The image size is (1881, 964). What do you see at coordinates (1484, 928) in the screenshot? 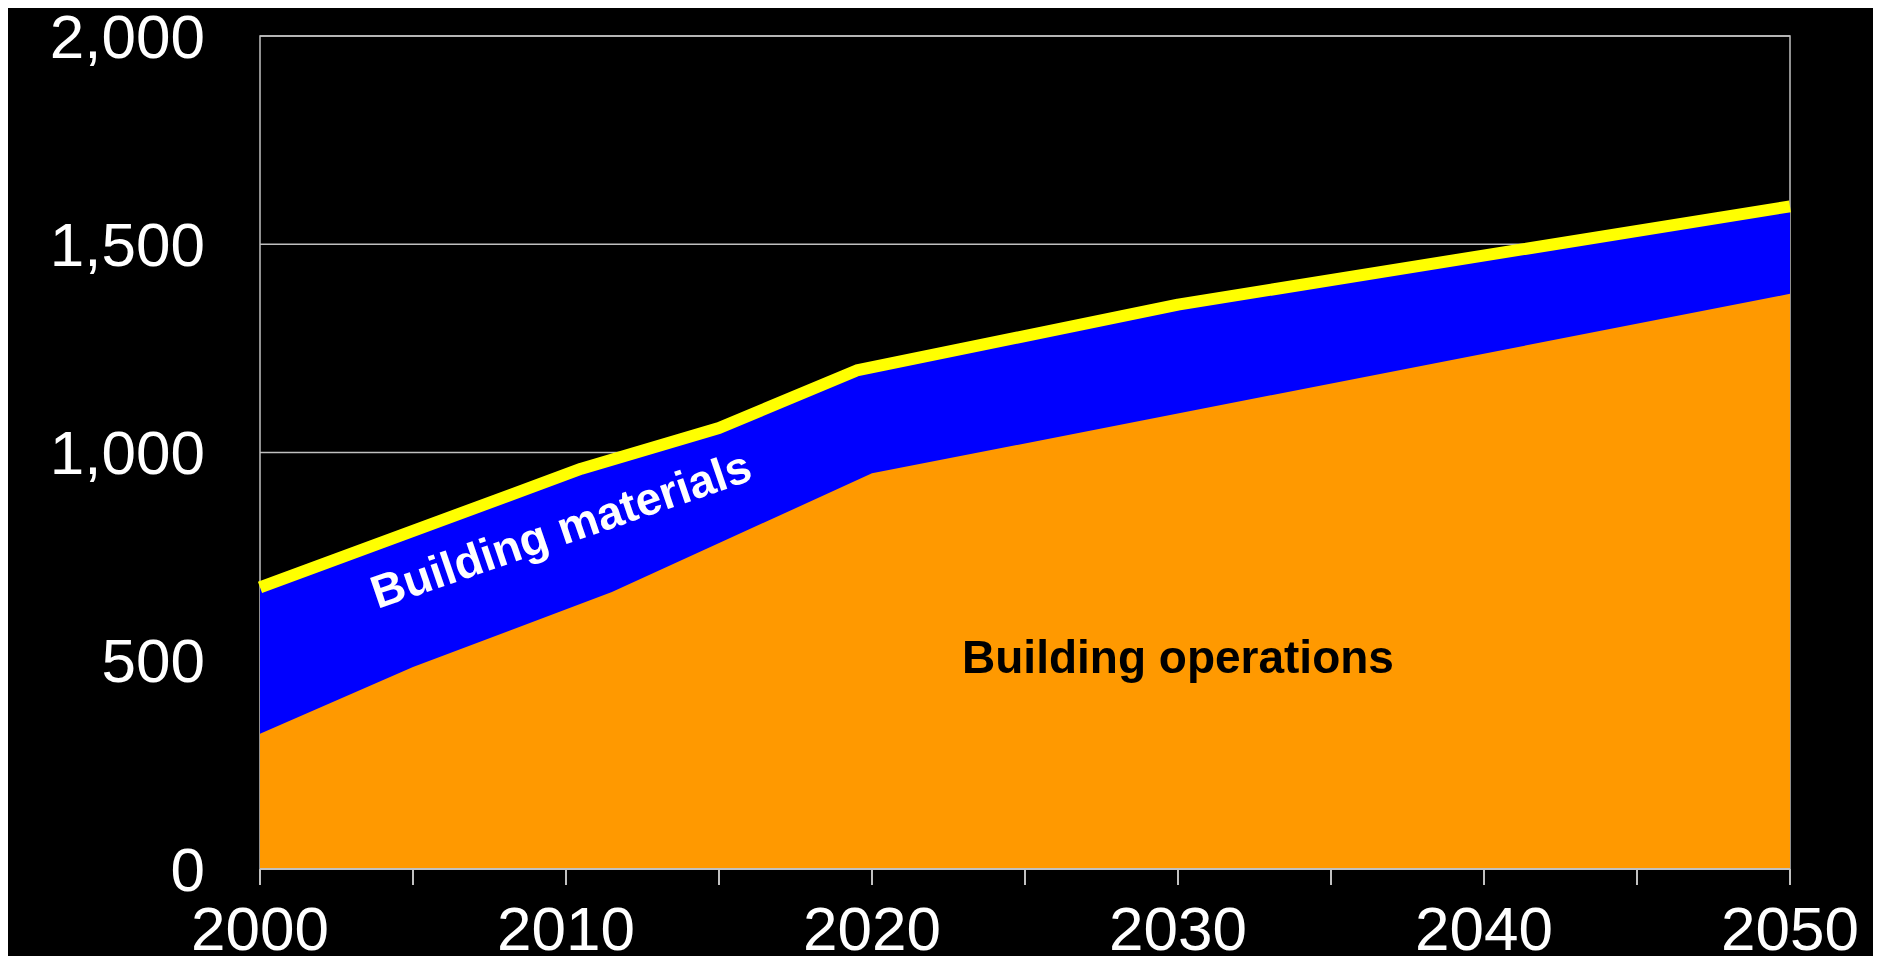
I see `x-tick-label: 2040` at bounding box center [1484, 928].